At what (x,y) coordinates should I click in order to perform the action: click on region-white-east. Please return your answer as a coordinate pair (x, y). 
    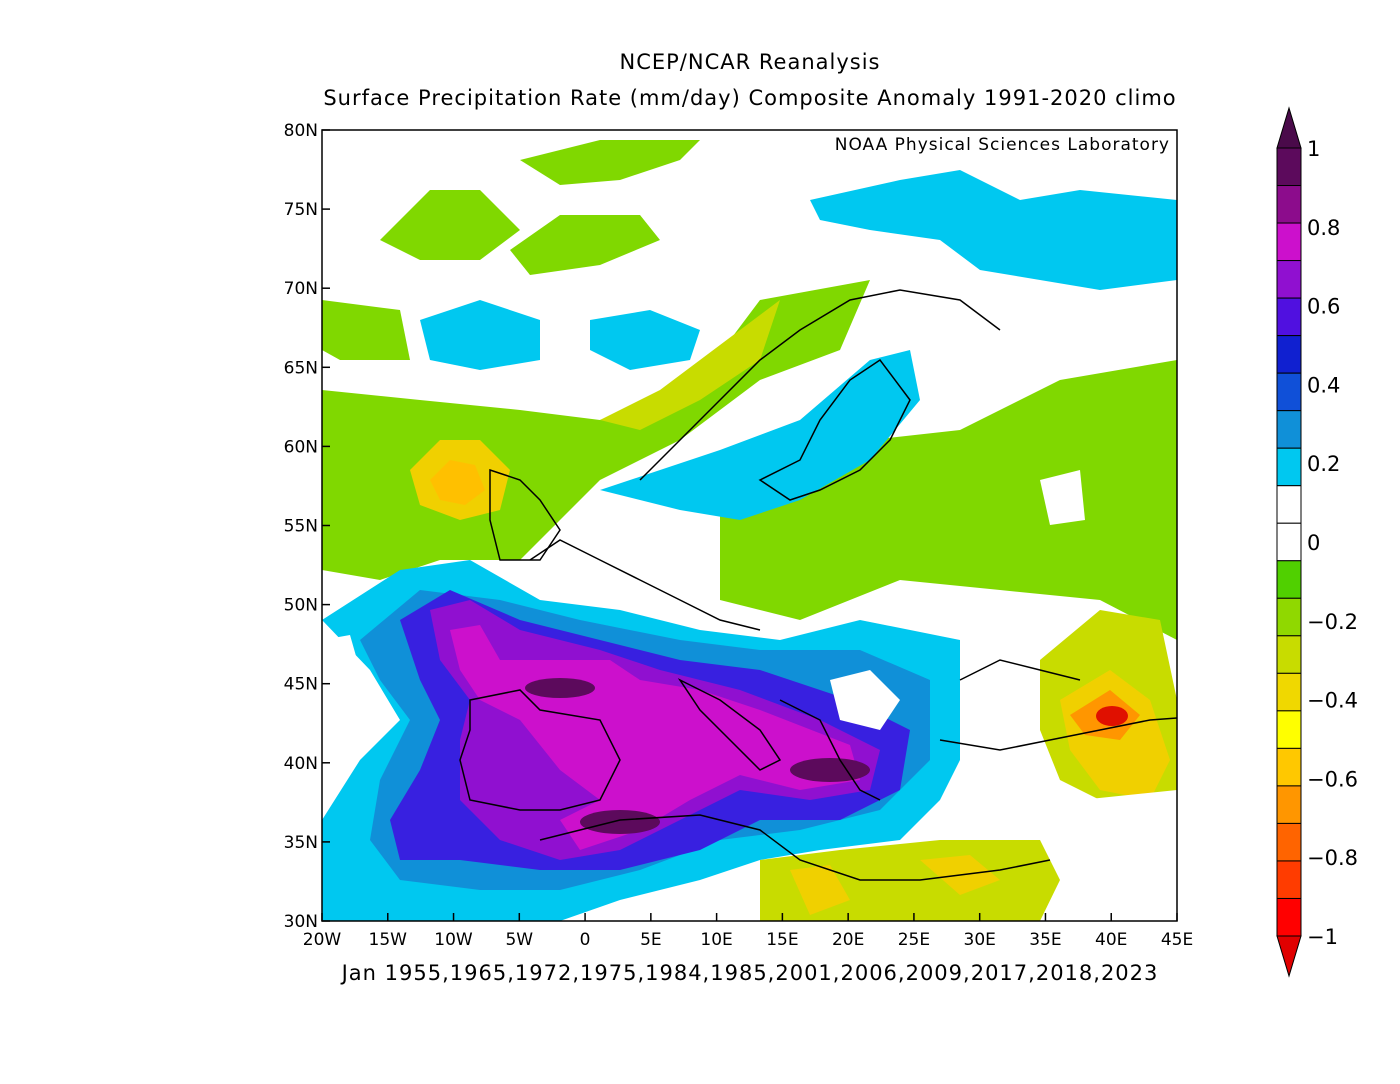
    Looking at the image, I should click on (1062, 497).